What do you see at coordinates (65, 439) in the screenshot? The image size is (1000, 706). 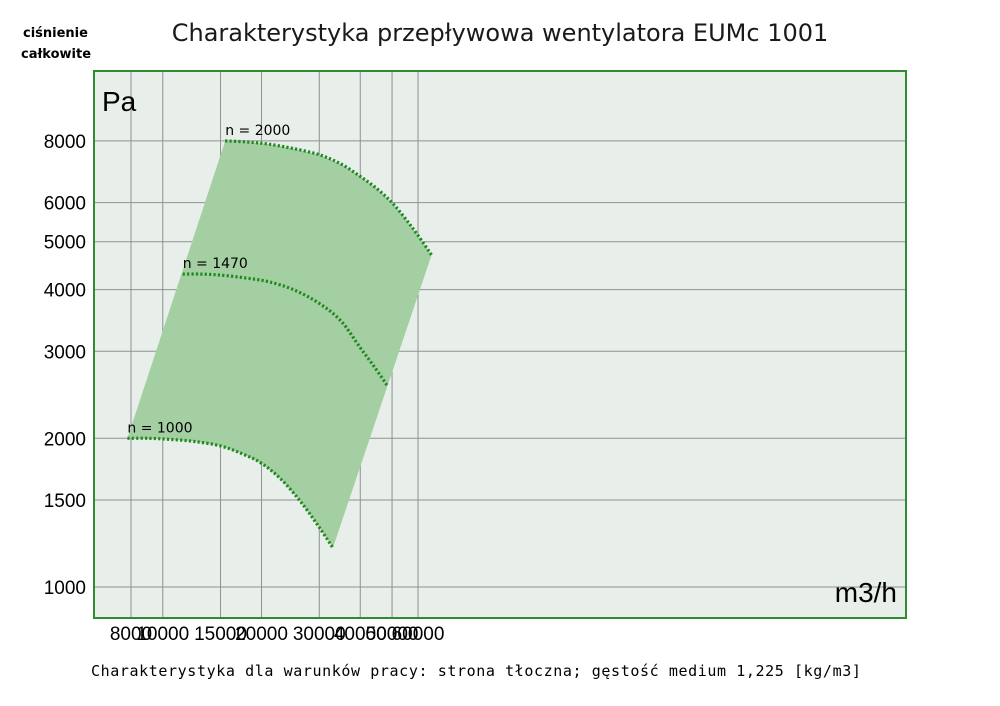 I see `y-tick-label: 2000` at bounding box center [65, 439].